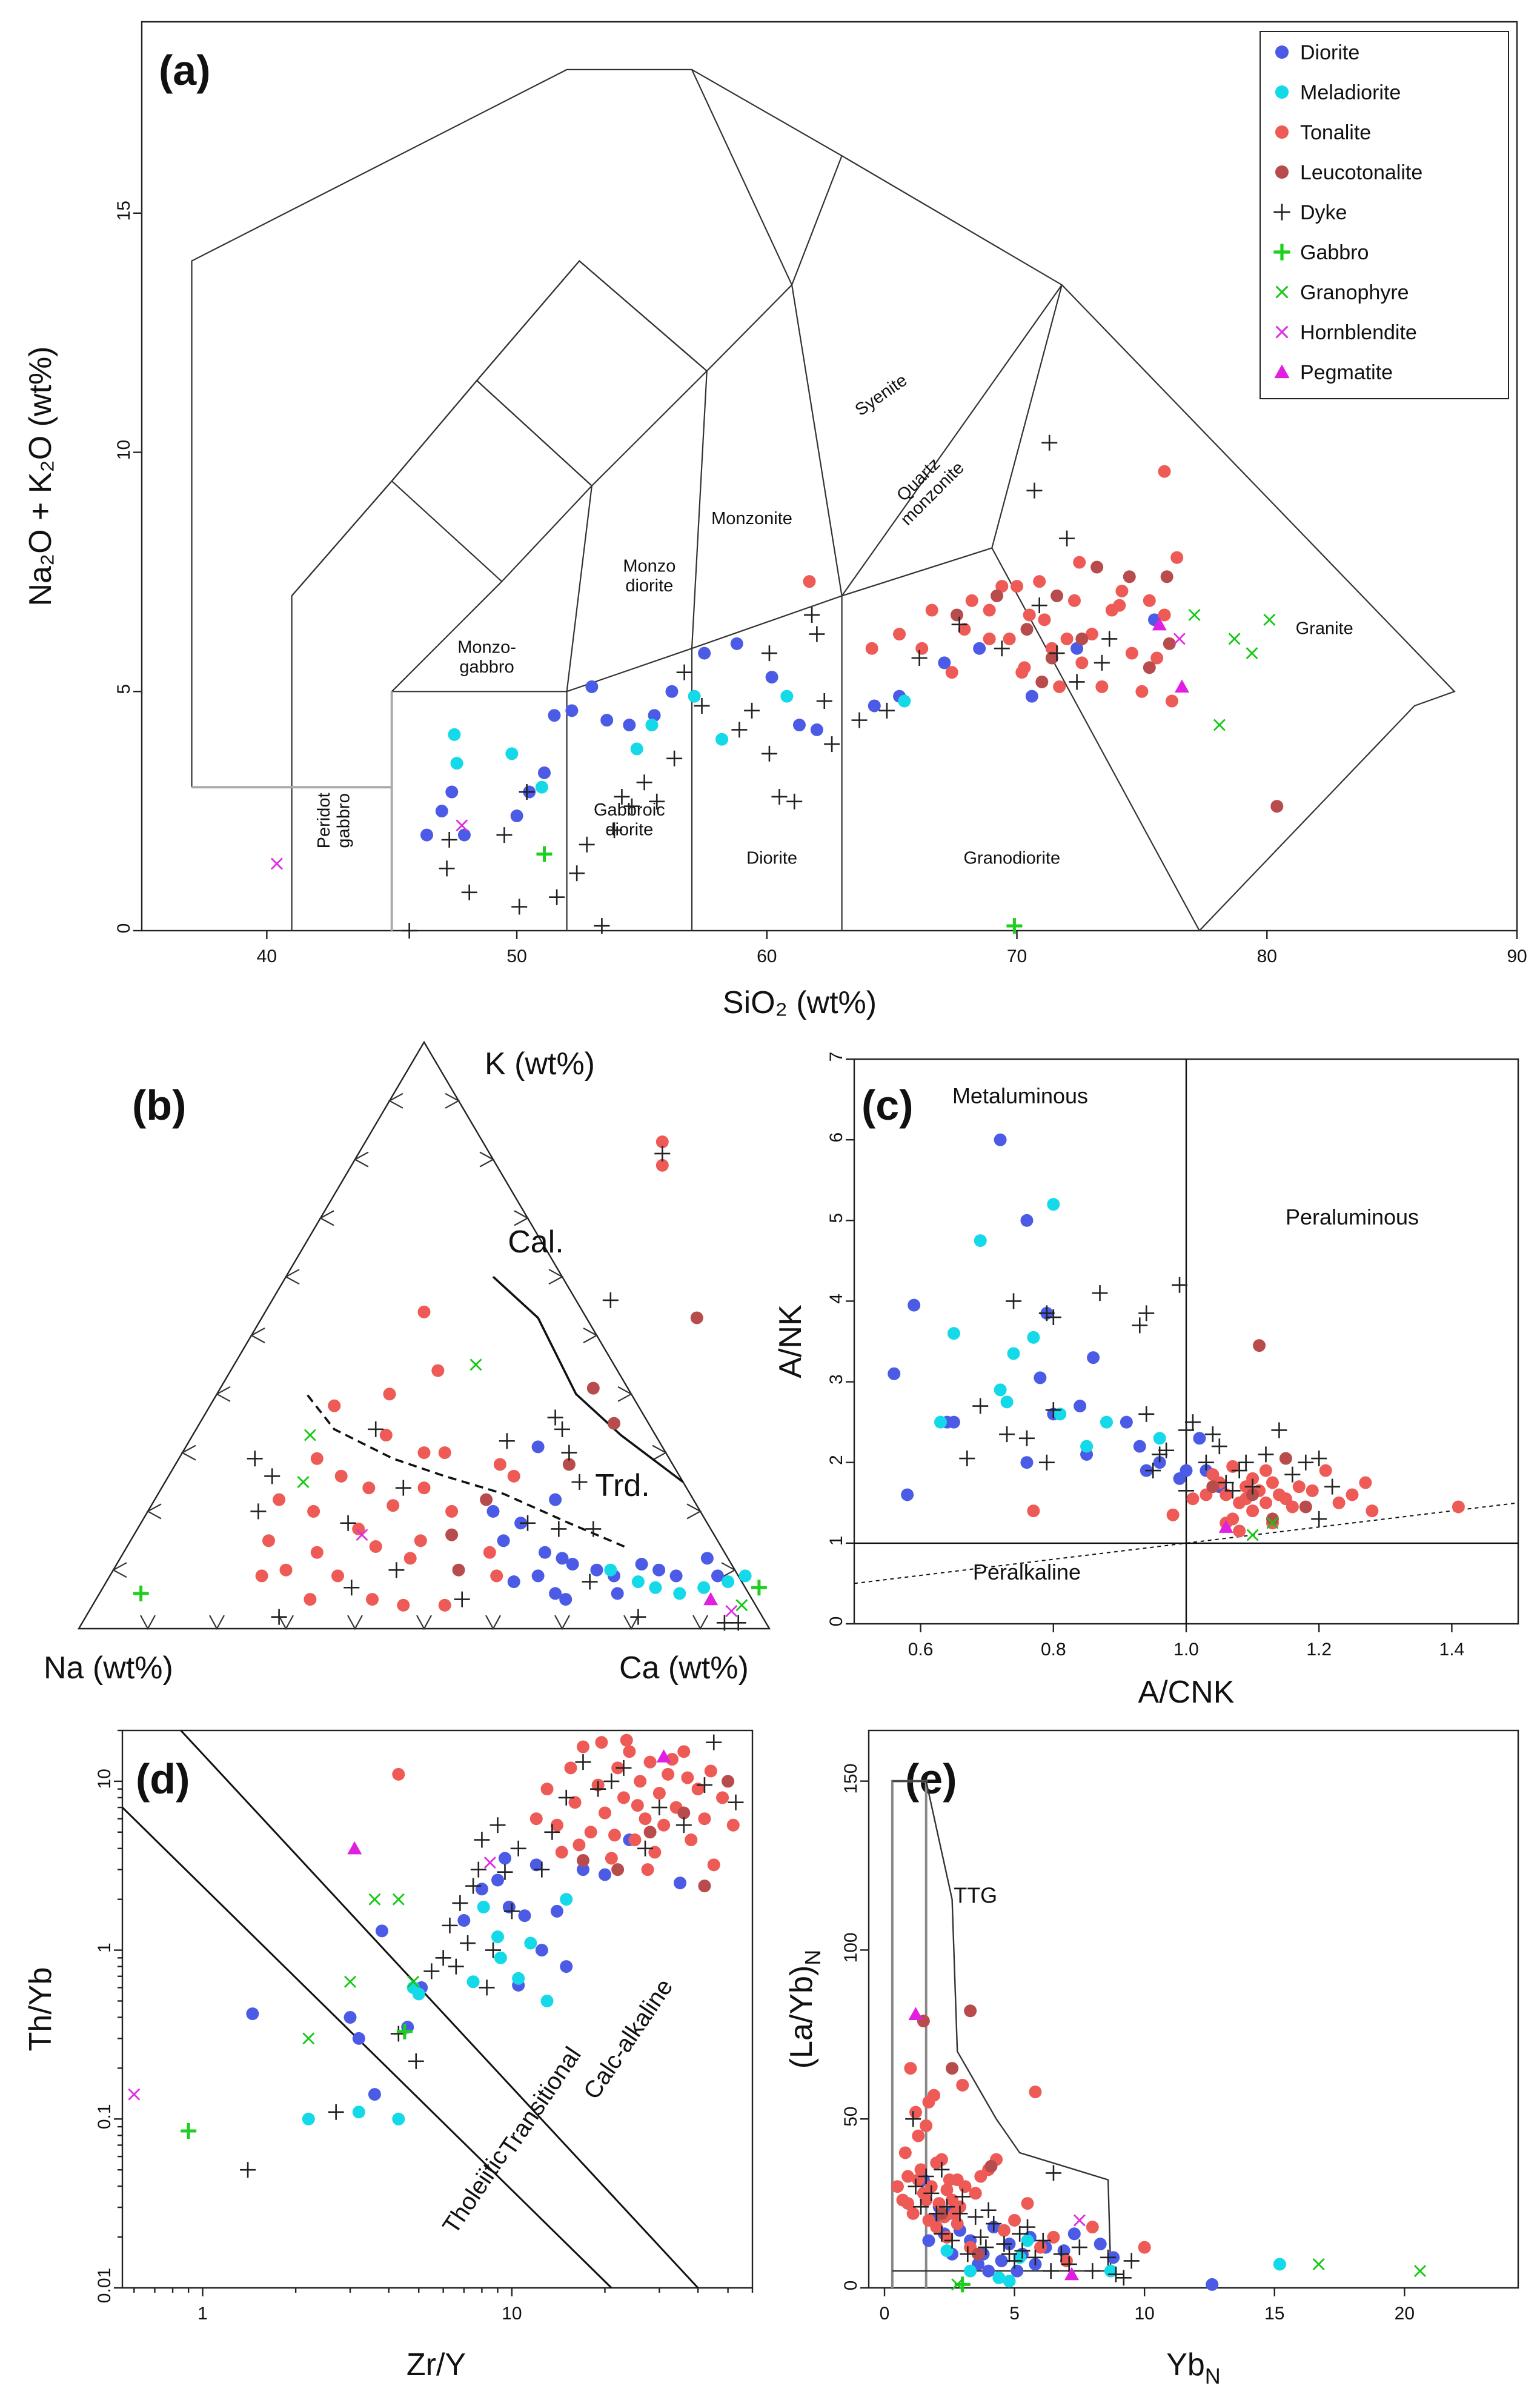 The image size is (1540, 2403). Describe the element at coordinates (105, 2285) in the screenshot. I see `y-tick-label: 0.01` at that location.